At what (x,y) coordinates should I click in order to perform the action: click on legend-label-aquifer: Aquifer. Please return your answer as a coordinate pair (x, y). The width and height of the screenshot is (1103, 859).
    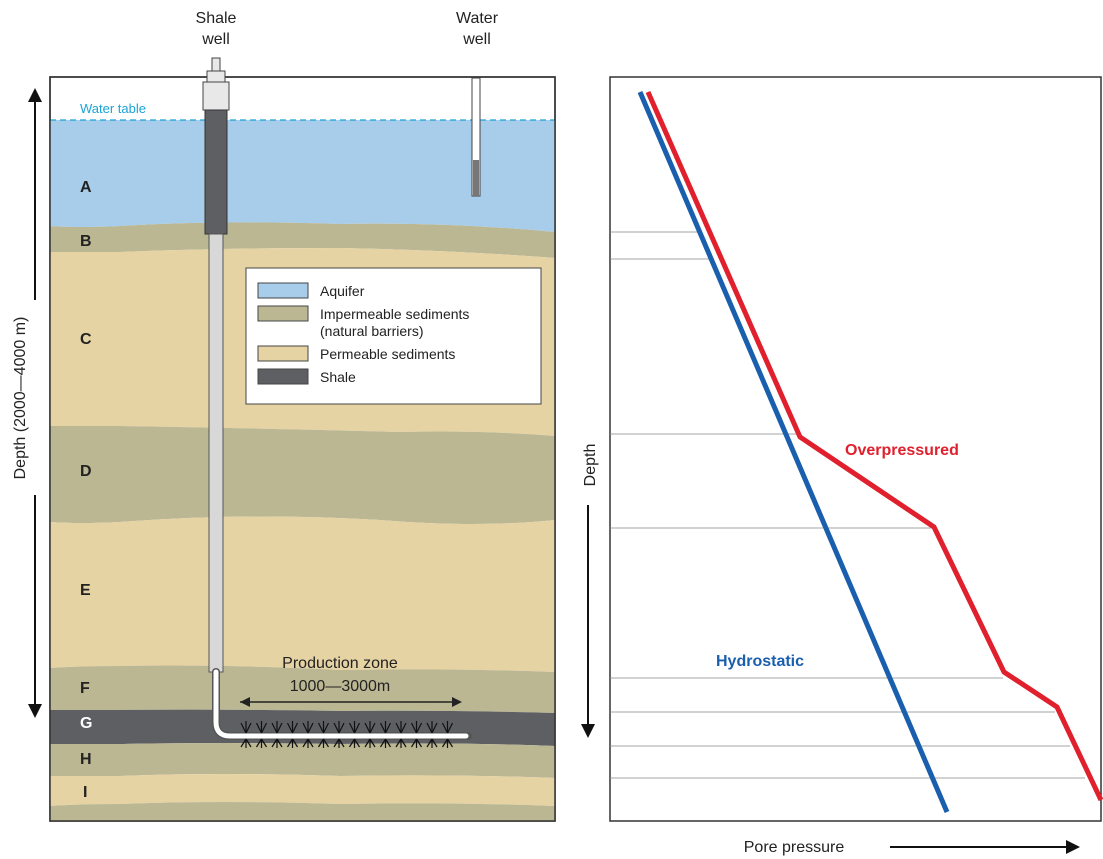
    Looking at the image, I should click on (342, 291).